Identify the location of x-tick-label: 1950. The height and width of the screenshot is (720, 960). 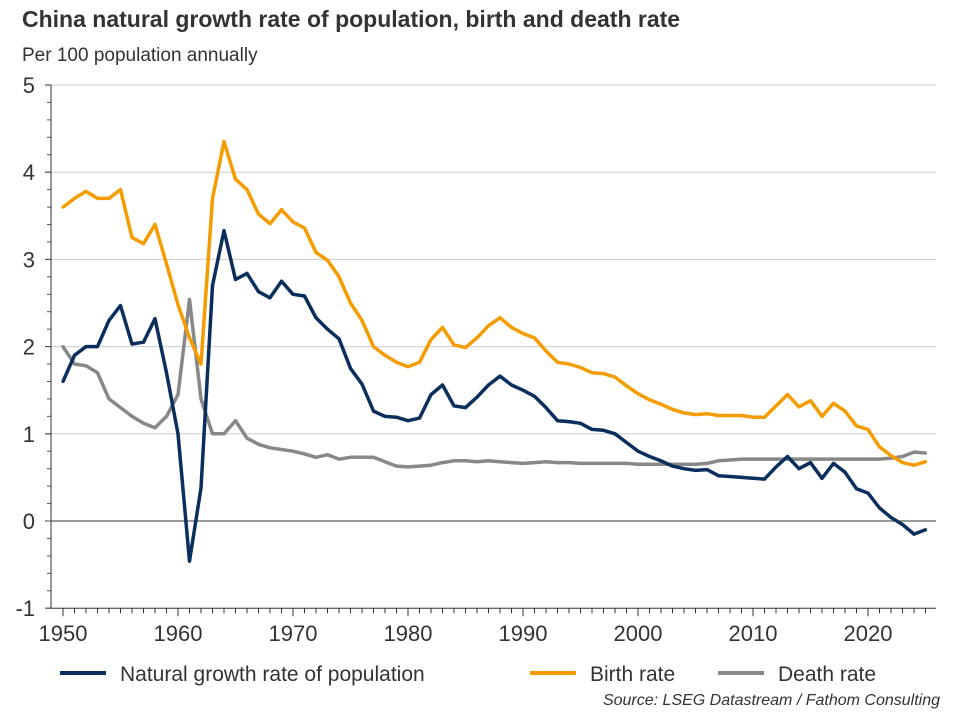
(63, 633).